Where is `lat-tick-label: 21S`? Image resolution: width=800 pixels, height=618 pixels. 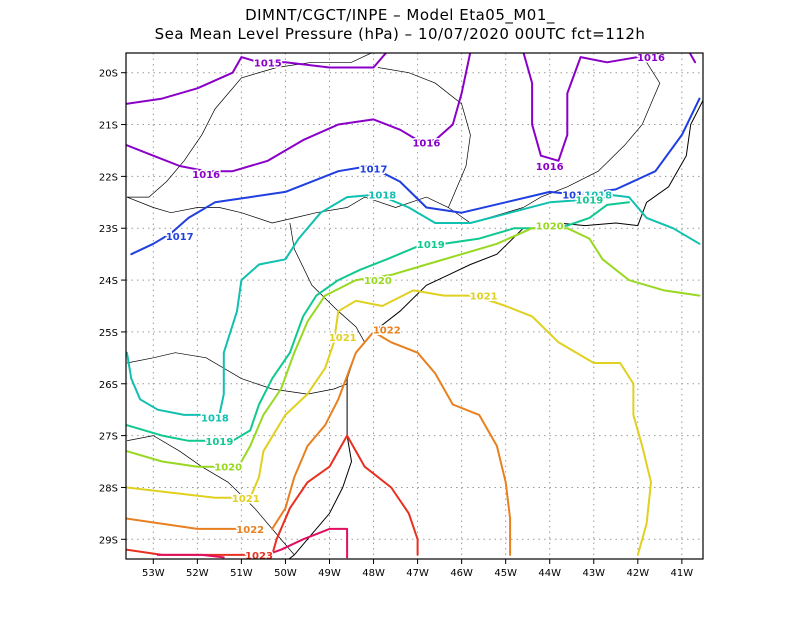 lat-tick-label: 21S is located at coordinates (108, 126).